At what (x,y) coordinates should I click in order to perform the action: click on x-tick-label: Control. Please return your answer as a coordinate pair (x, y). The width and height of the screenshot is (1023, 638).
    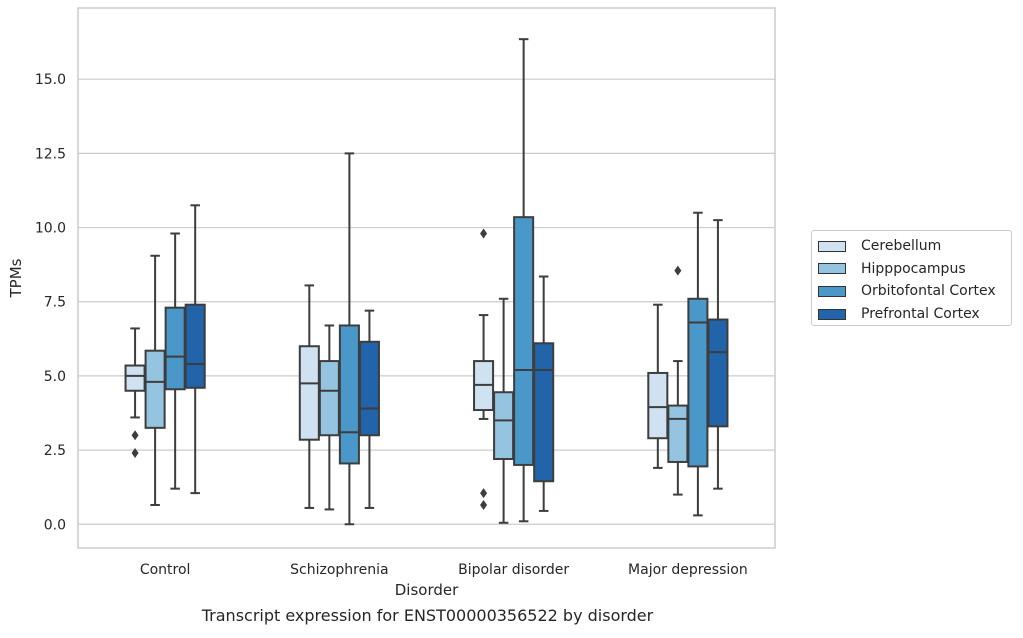
    Looking at the image, I should click on (165, 570).